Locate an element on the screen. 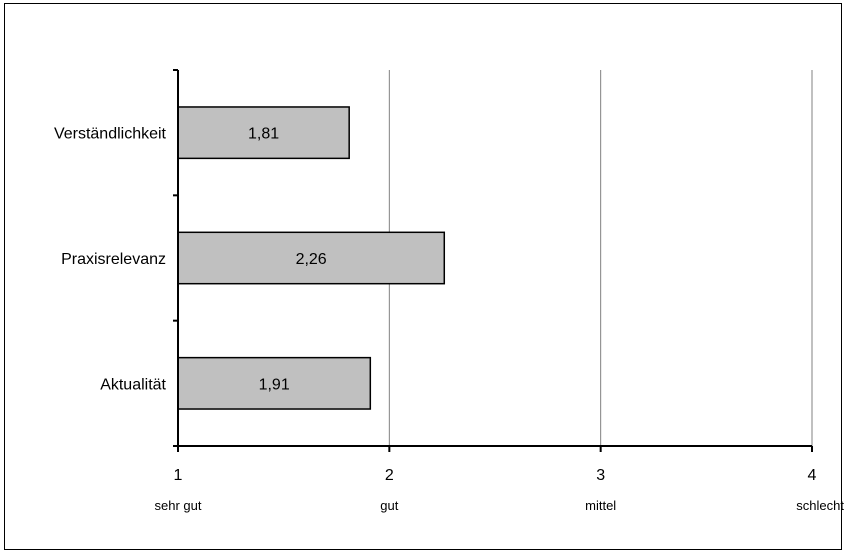  category-label-0: Verständlichkeit is located at coordinates (110, 134).